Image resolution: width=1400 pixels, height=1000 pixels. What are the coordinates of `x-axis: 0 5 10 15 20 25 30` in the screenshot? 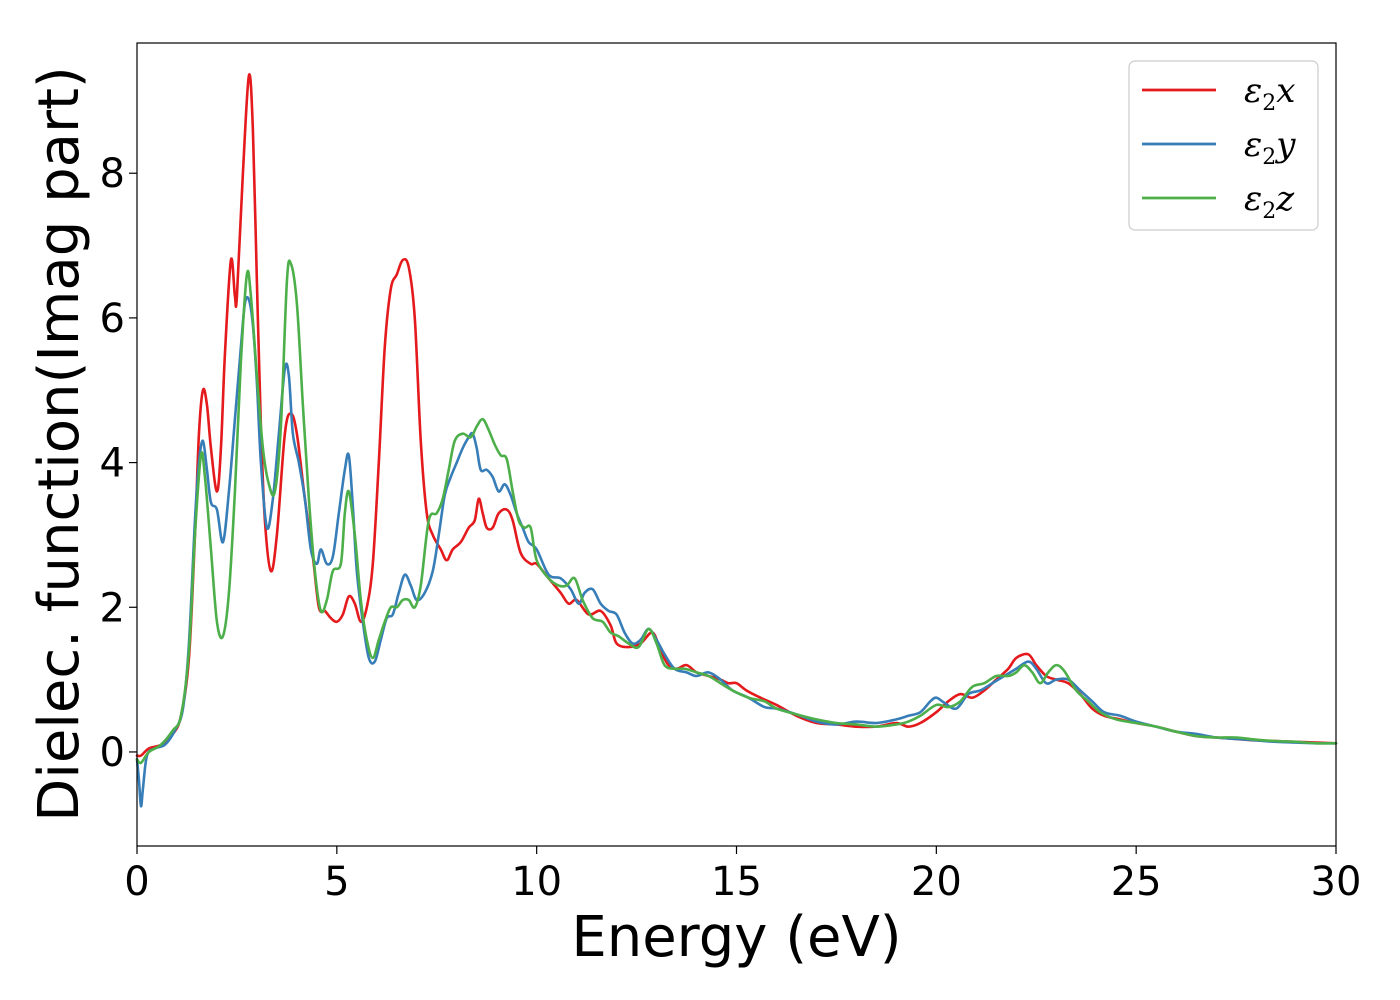 It's located at (742, 875).